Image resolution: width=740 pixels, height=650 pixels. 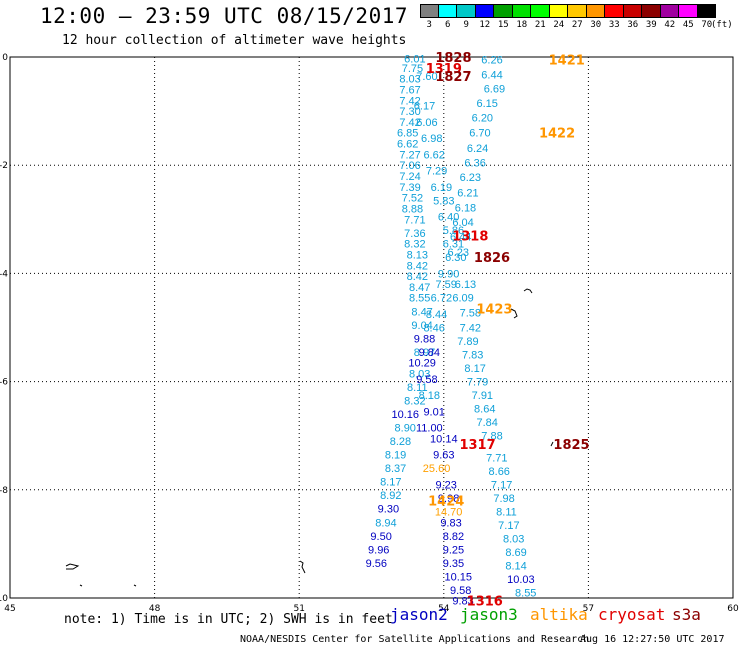 I want to click on satellite-legend-jason2: jason2, so click(x=419, y=614).